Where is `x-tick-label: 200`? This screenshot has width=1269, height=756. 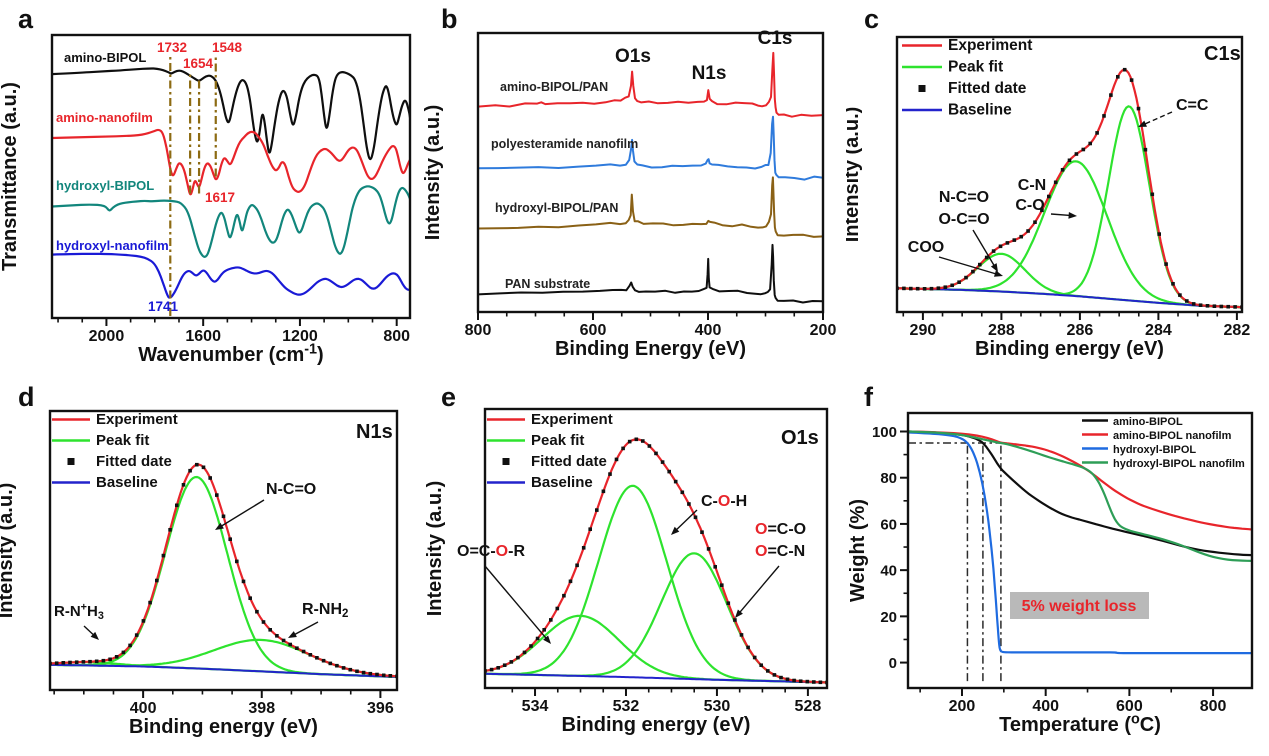
x-tick-label: 200 is located at coordinates (962, 706).